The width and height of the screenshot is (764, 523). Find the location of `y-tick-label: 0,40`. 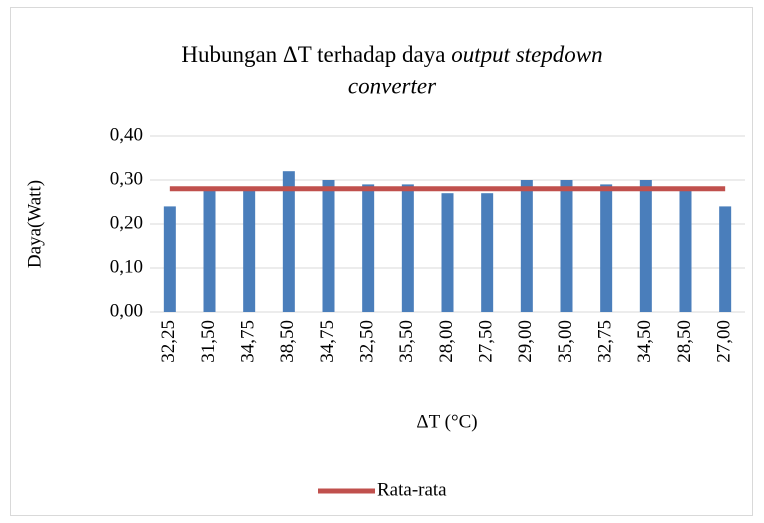

y-tick-label: 0,40 is located at coordinates (126, 134).